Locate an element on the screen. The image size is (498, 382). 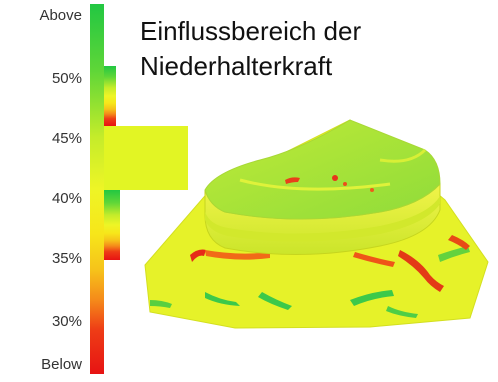
scale-label-above: Above is located at coordinates (60, 15).